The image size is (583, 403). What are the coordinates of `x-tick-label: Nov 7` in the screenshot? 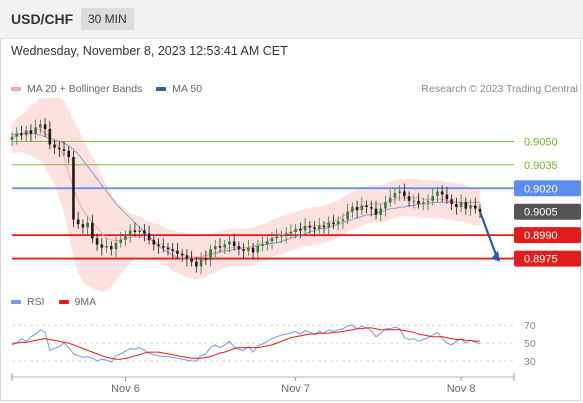 It's located at (295, 389).